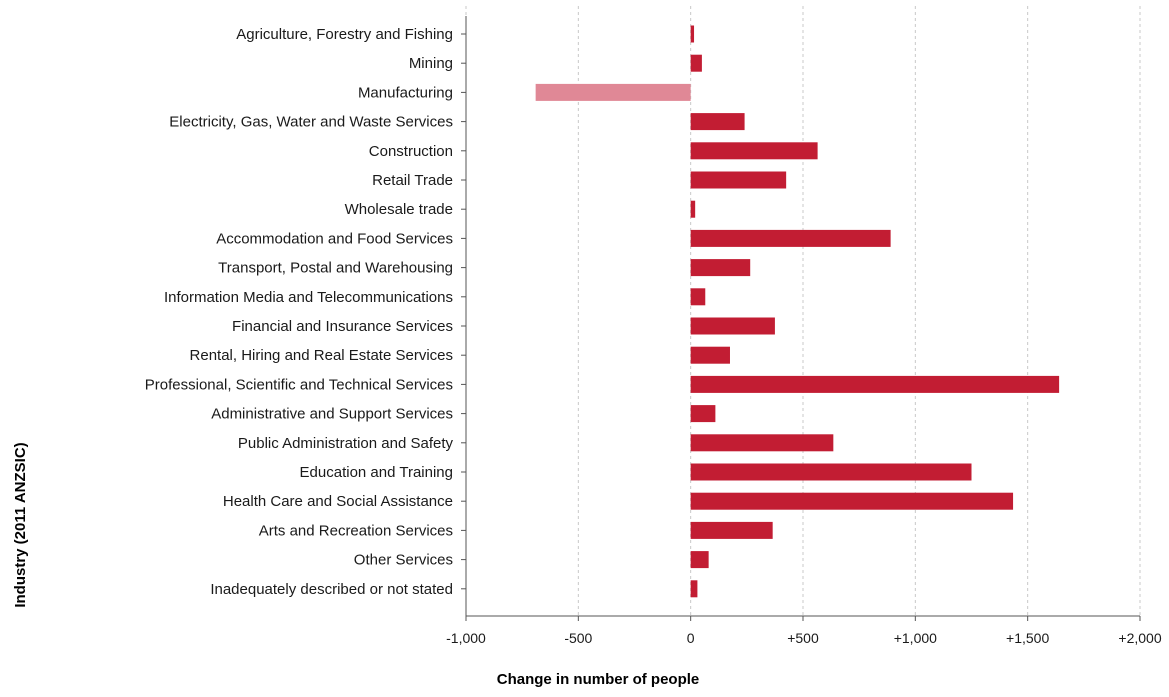 The height and width of the screenshot is (697, 1169). Describe the element at coordinates (342, 326) in the screenshot. I see `category-label: Financial and Insurance Services` at that location.